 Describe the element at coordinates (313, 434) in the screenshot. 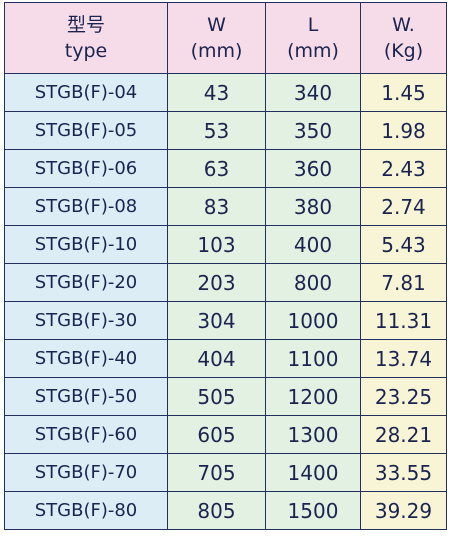

I see `table-cell: 1300` at that location.